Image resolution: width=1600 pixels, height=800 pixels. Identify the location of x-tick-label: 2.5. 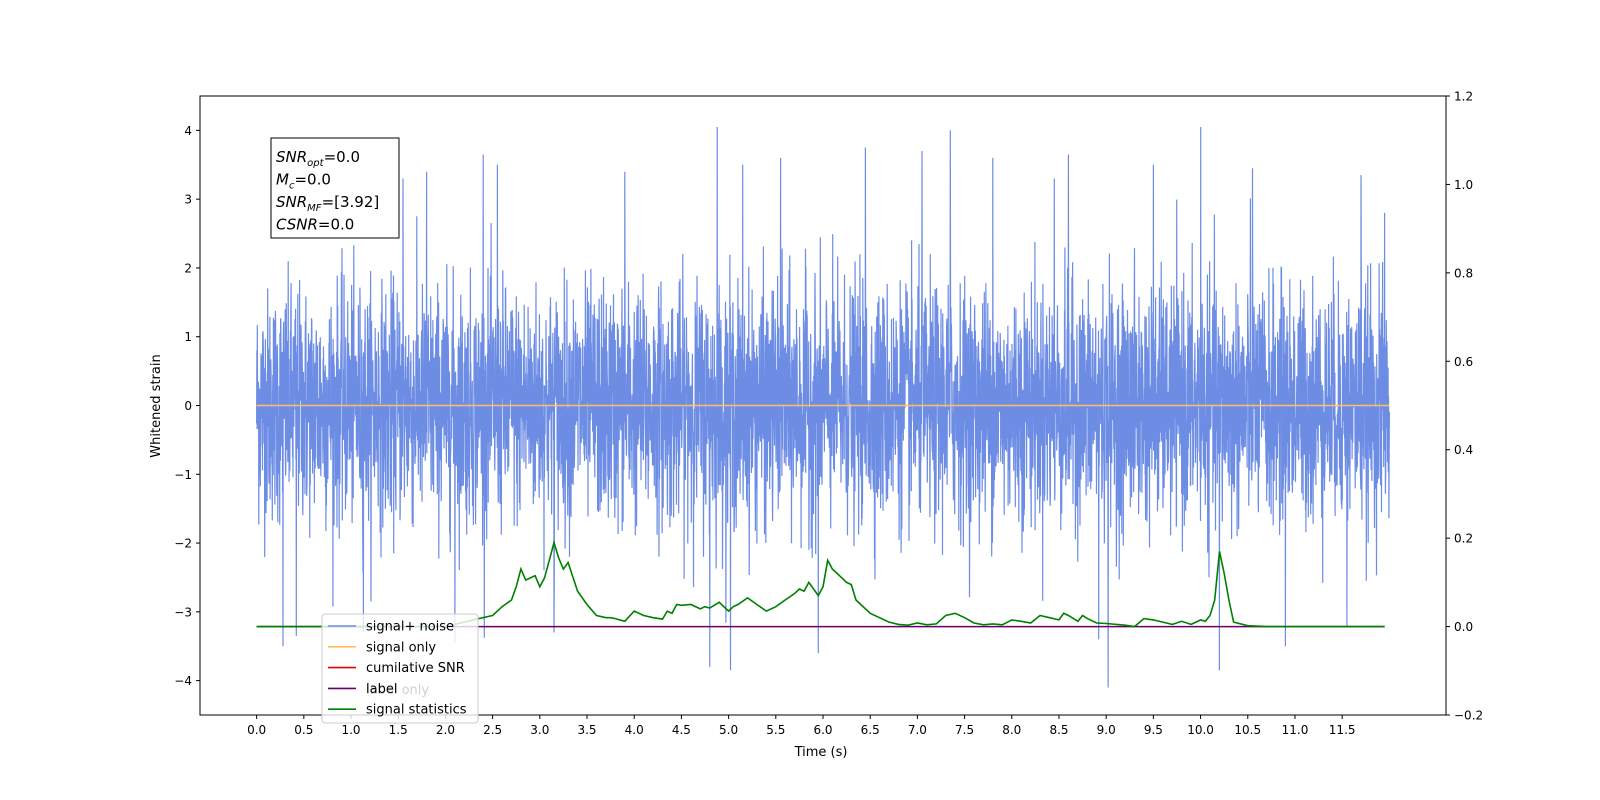
(492, 730).